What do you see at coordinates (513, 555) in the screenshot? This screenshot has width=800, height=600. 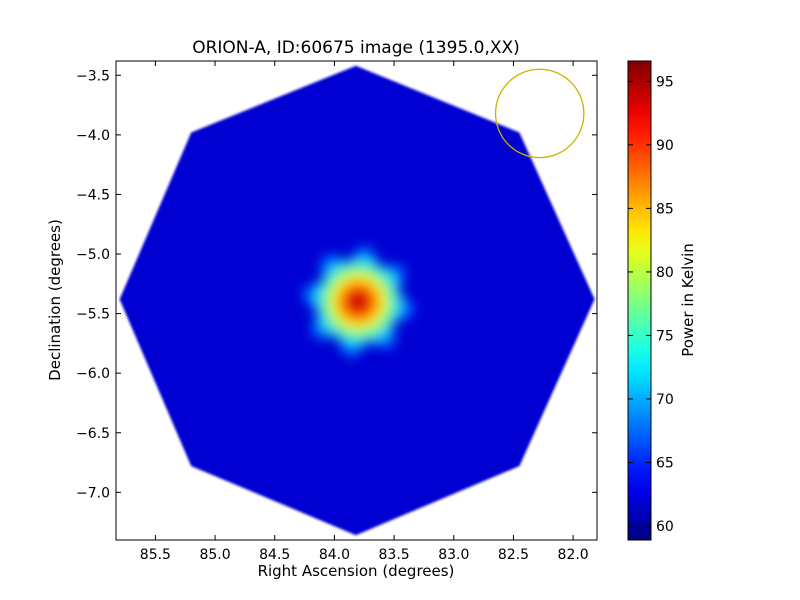 I see `x-tick-label: 82.5` at bounding box center [513, 555].